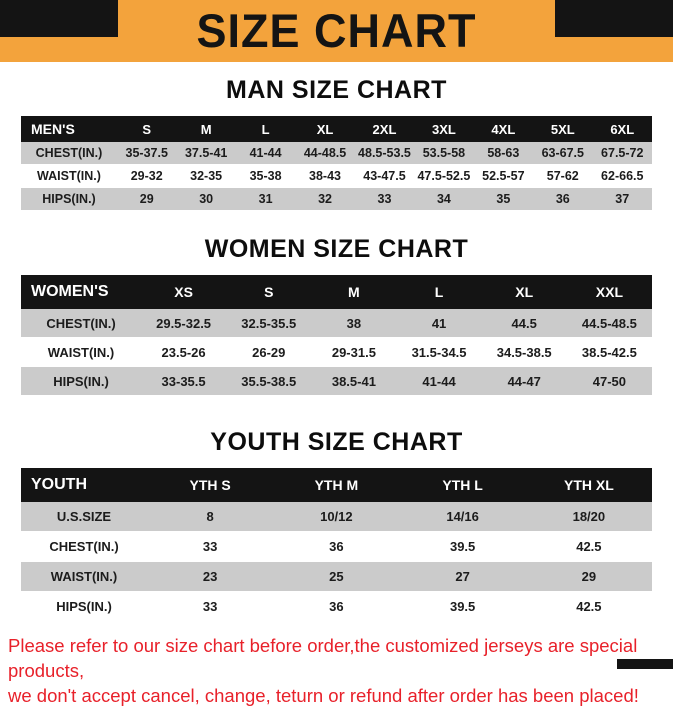  Describe the element at coordinates (503, 129) in the screenshot. I see `size-column-header: 4XL` at that location.